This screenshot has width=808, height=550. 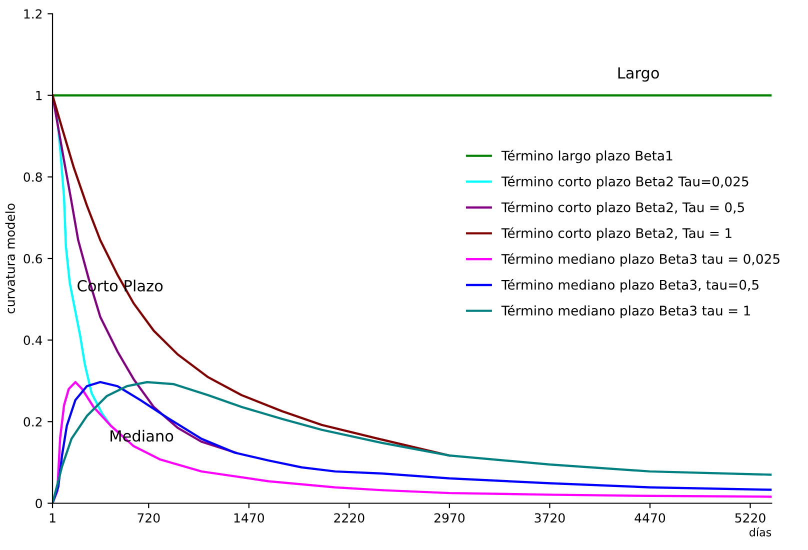 I want to click on x-tick-label: 3720, so click(x=549, y=518).